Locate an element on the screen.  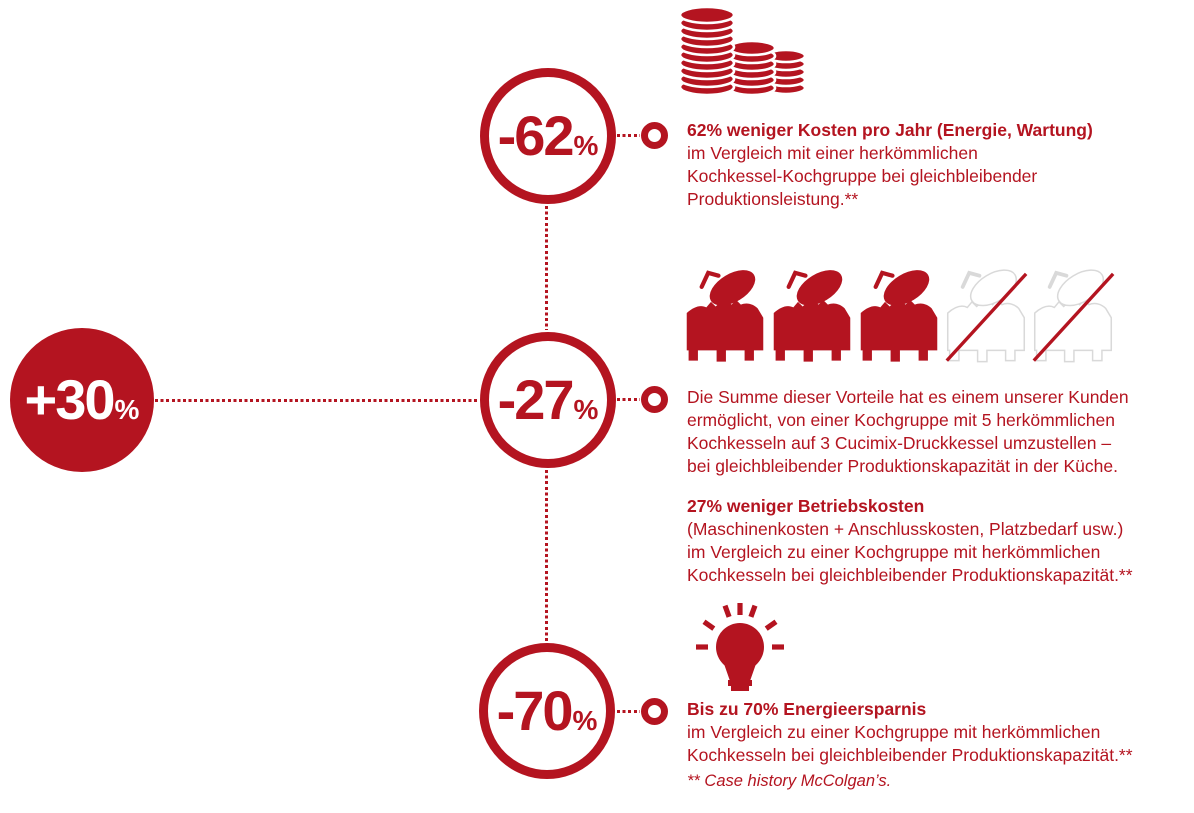
costs-line: Produktionsleistung.** is located at coordinates (773, 199).